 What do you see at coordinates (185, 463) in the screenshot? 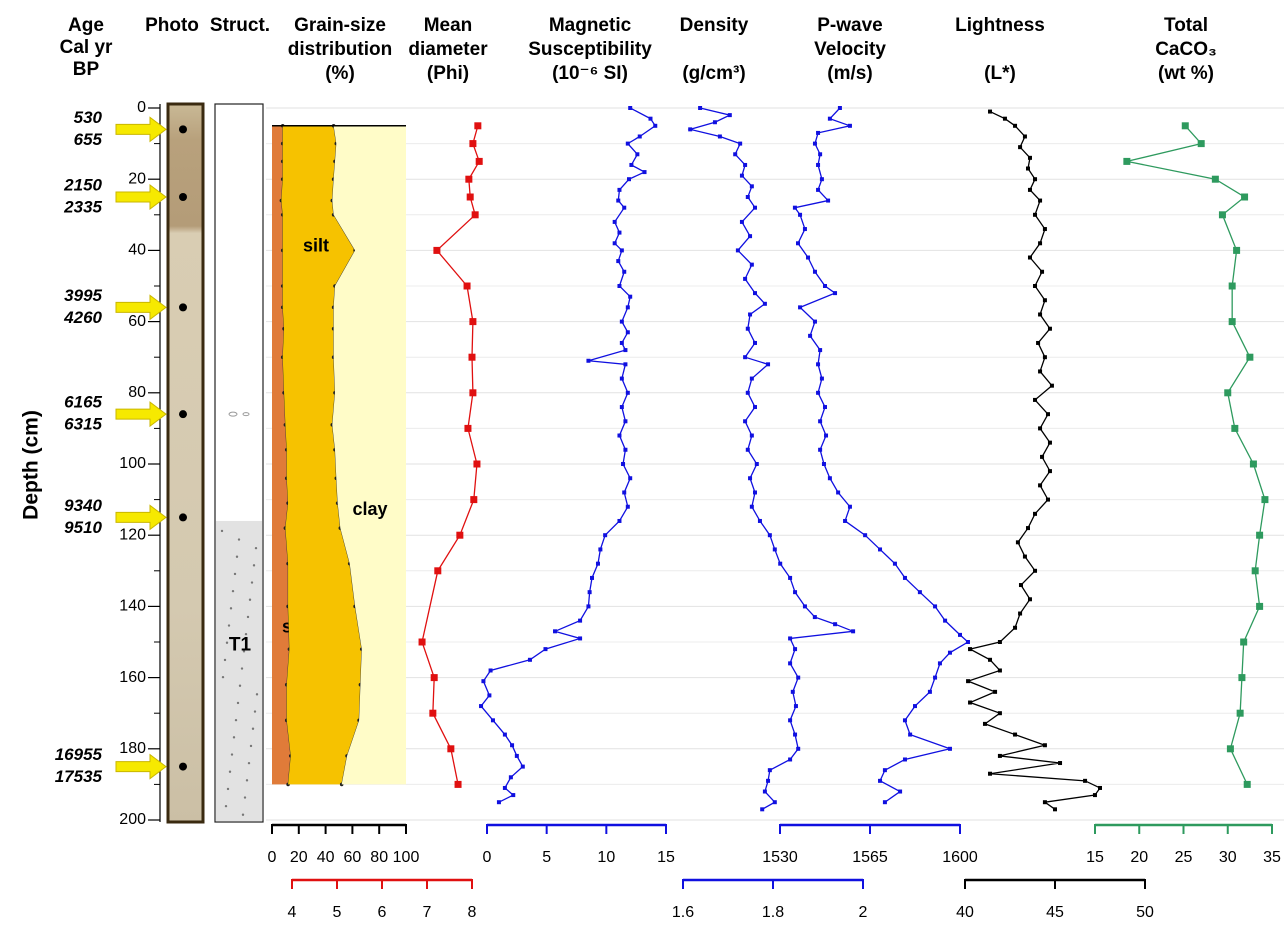
I see `core-photo` at bounding box center [185, 463].